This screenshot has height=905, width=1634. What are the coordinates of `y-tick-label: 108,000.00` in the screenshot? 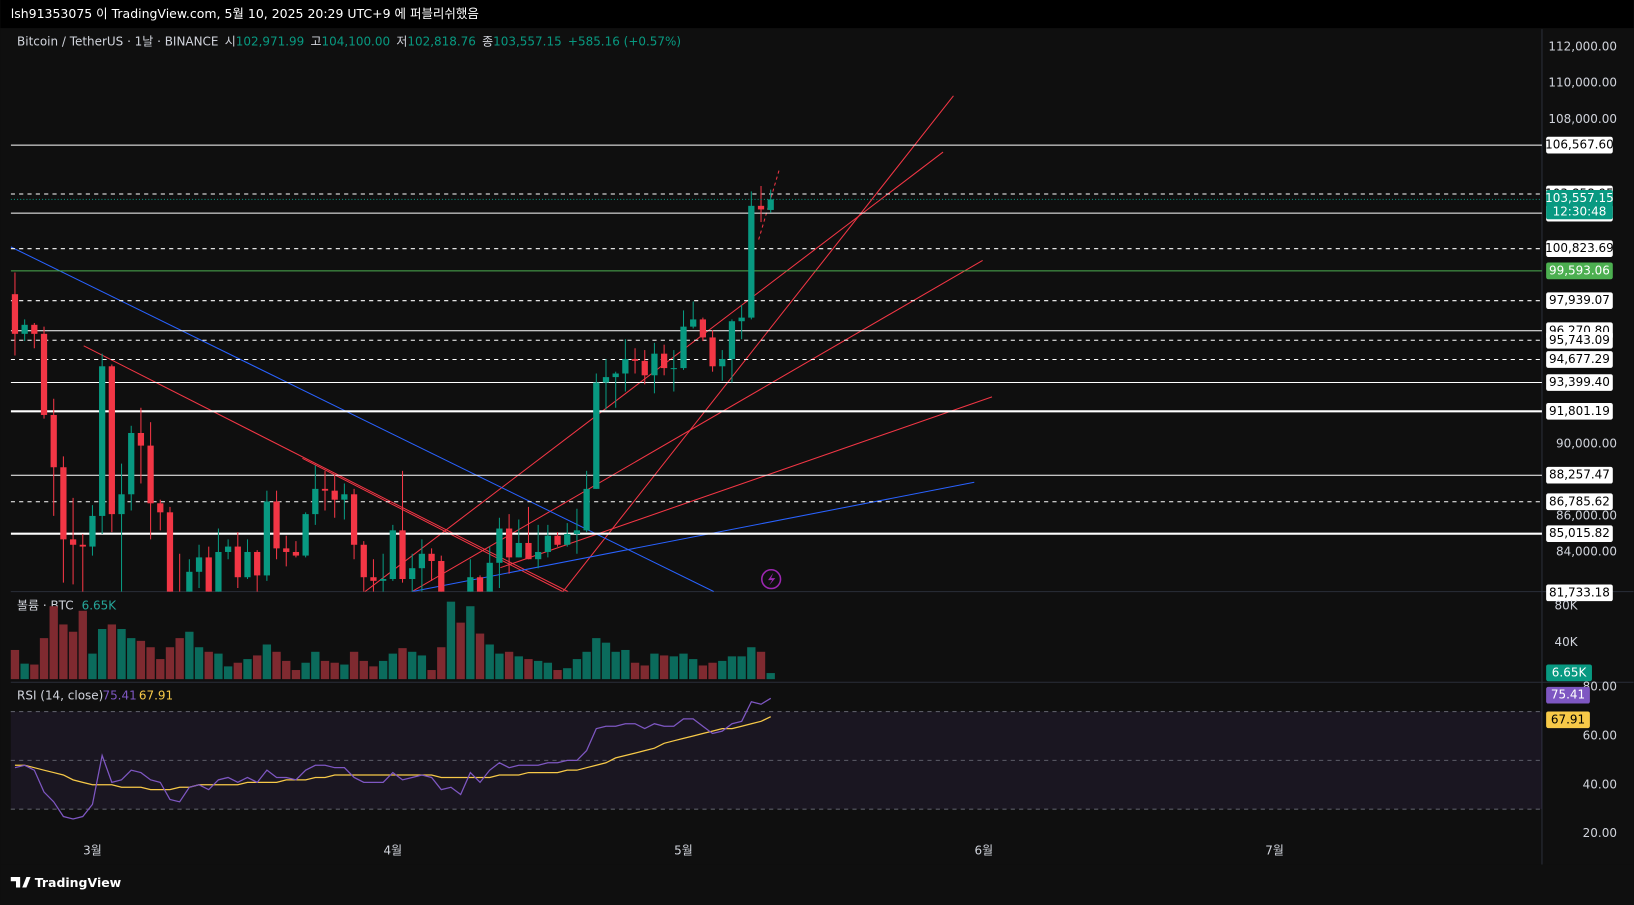 It's located at (1582, 119).